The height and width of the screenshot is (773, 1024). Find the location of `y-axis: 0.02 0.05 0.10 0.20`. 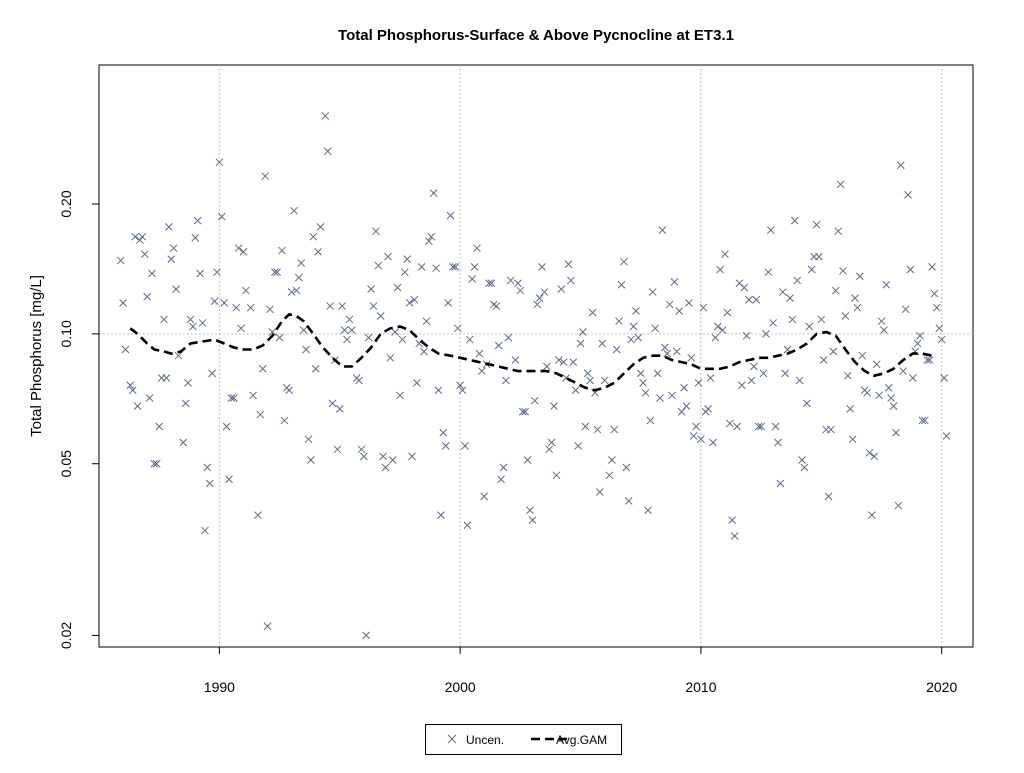

y-axis: 0.02 0.05 0.10 0.20 is located at coordinates (79, 419).